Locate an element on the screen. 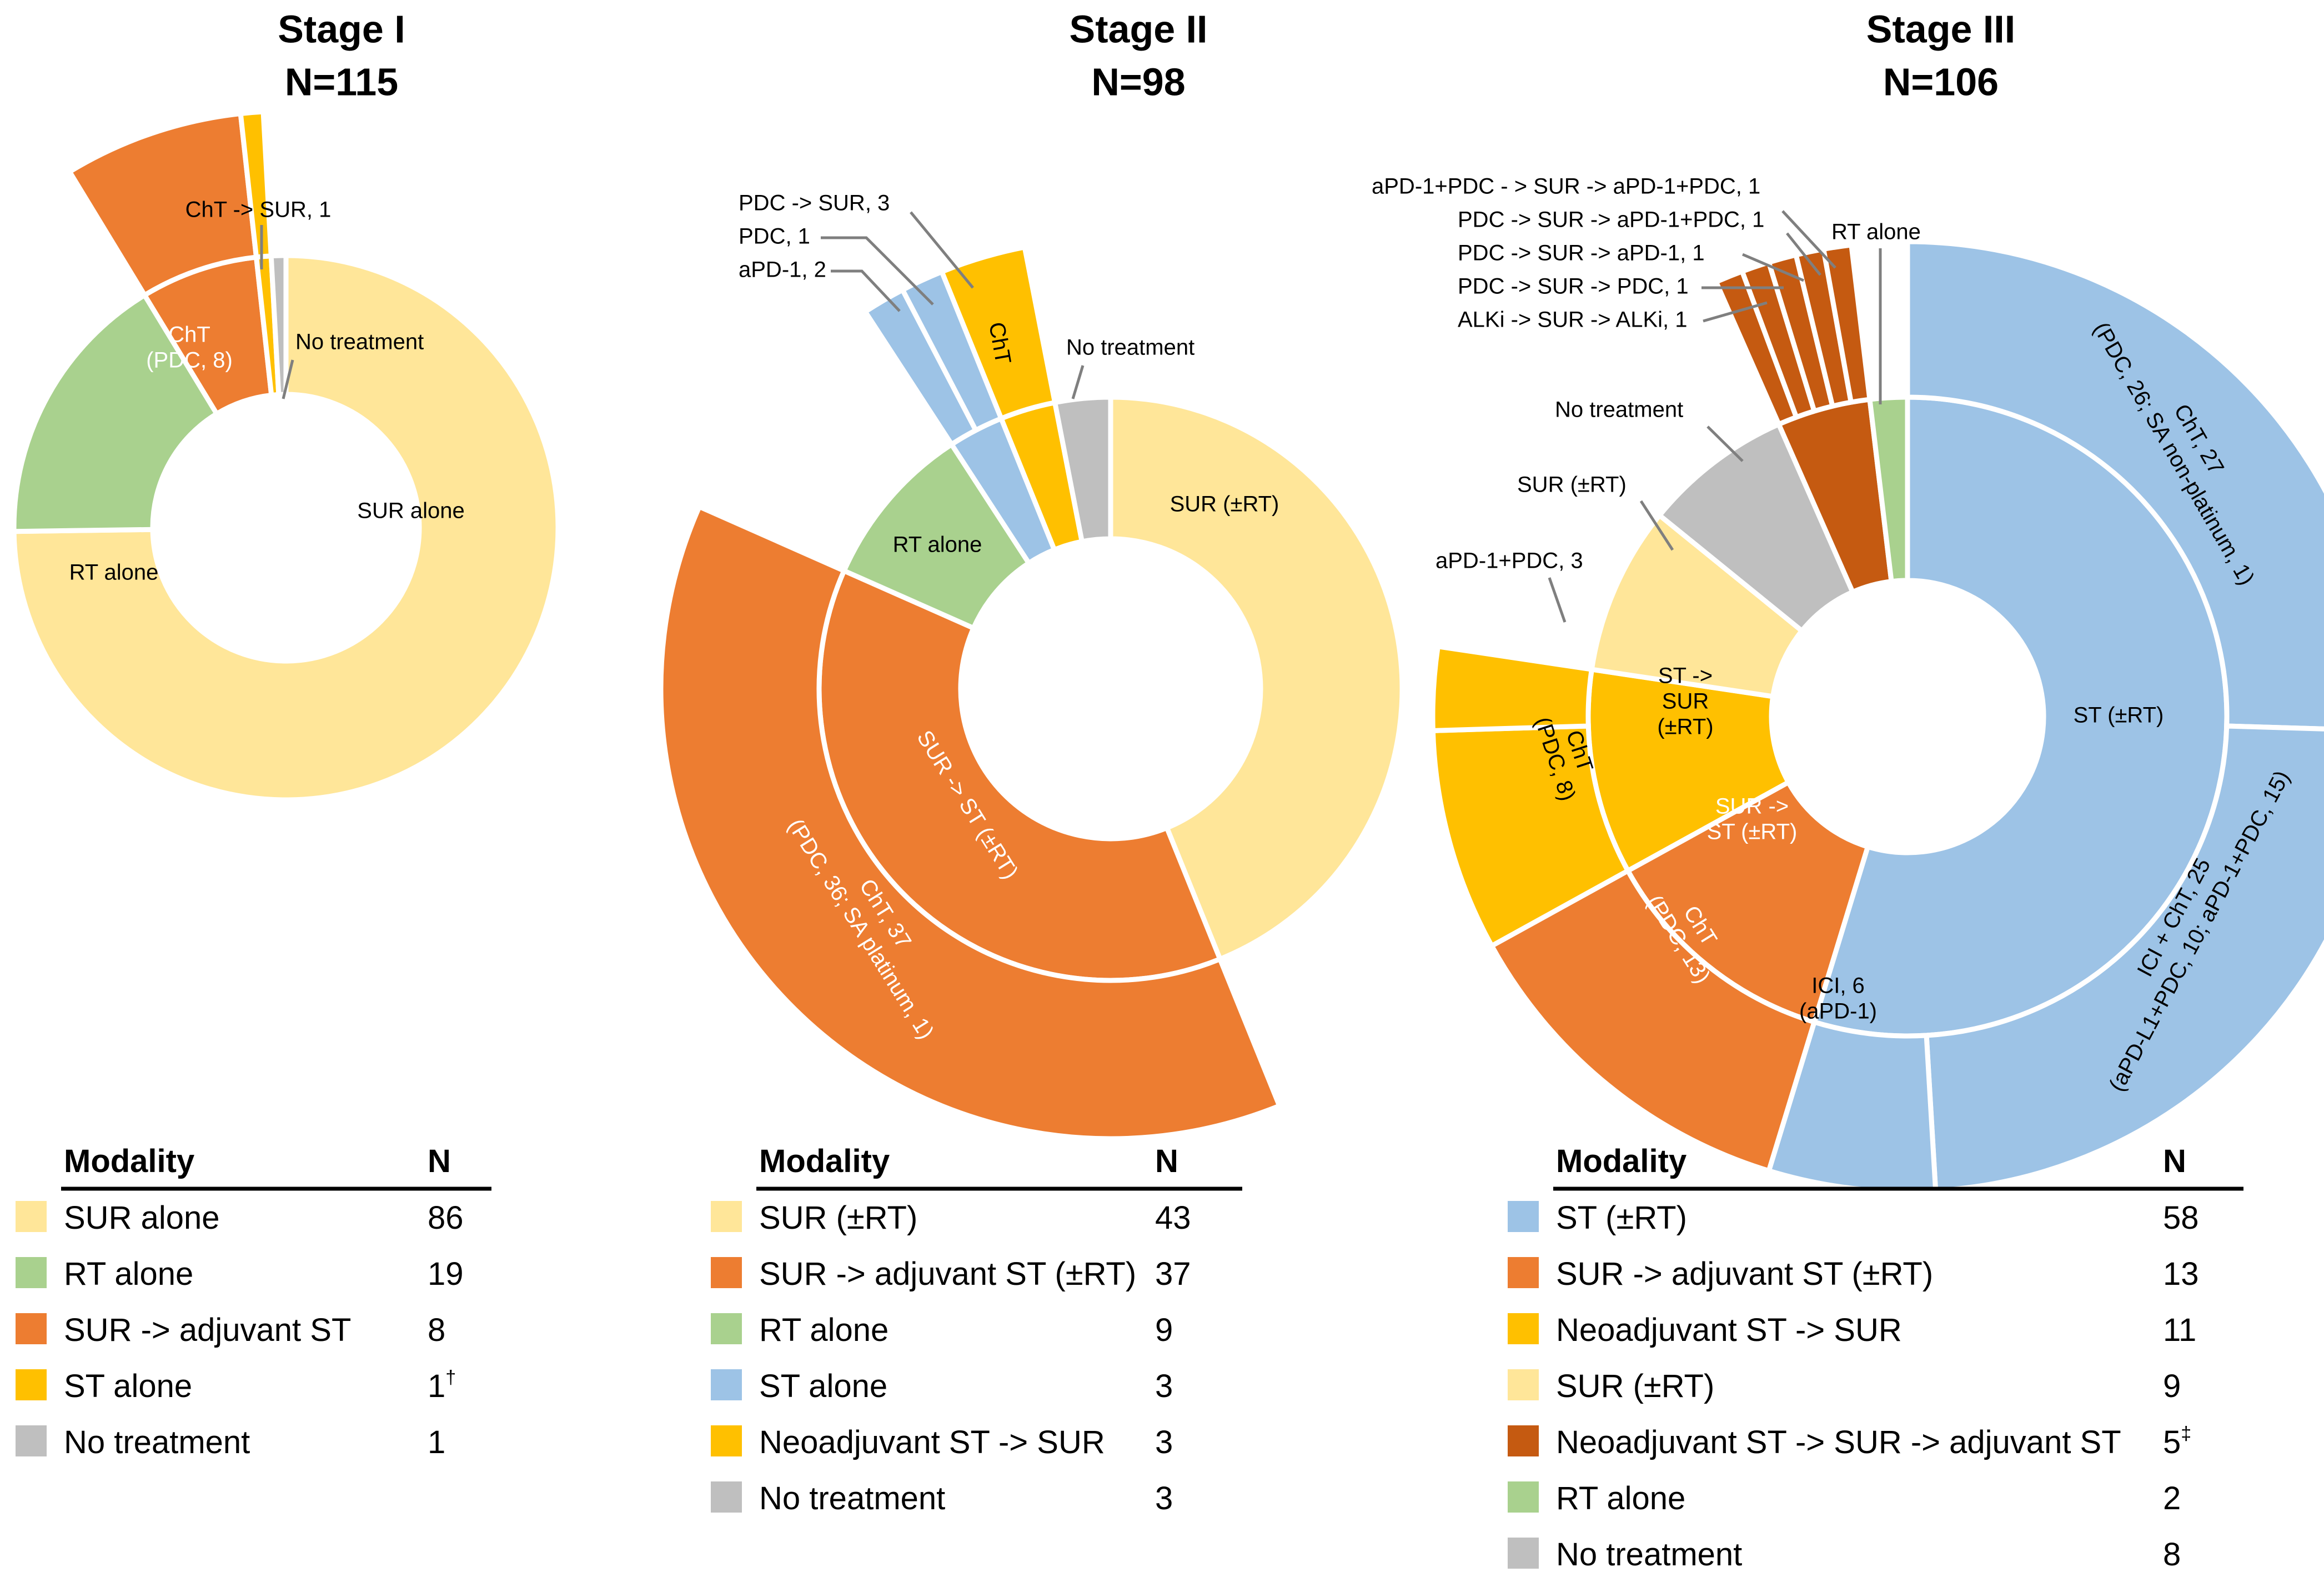  table-cell-n: 5‡ is located at coordinates (2177, 1441).